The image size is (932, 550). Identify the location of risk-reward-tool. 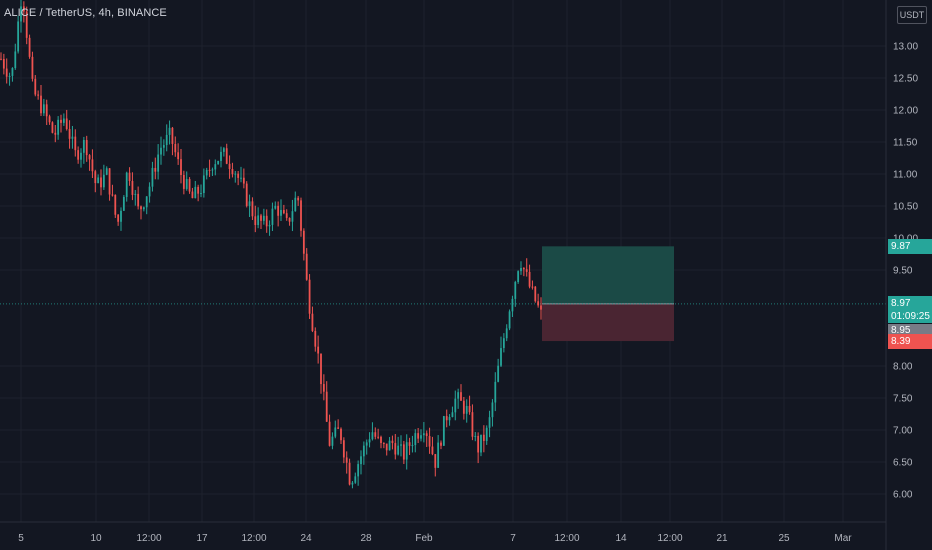
(608, 294).